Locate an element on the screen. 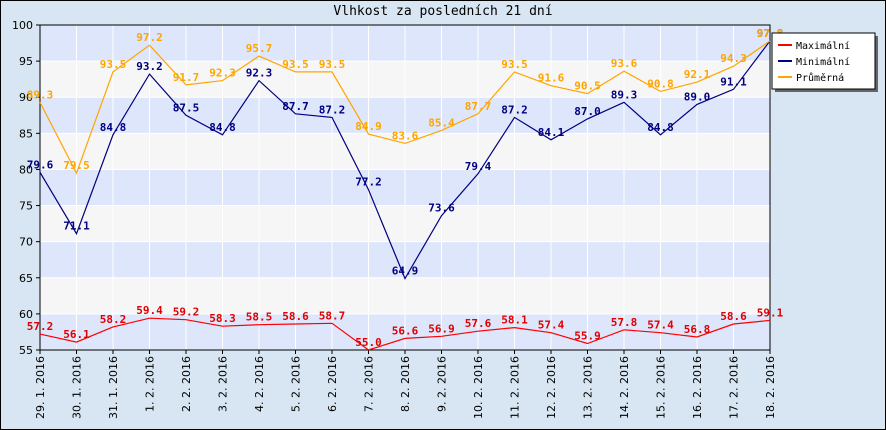  x-tick-label: 31. 1. 2016 is located at coordinates (113, 387).